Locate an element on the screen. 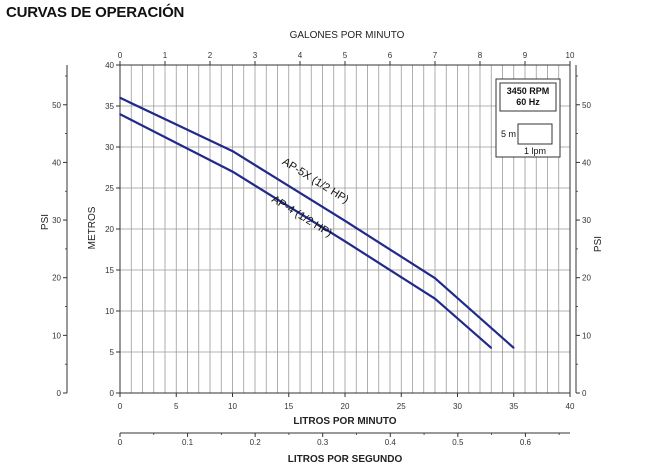 This screenshot has width=647, height=473. psi-right-axis-title: PSI is located at coordinates (598, 244).